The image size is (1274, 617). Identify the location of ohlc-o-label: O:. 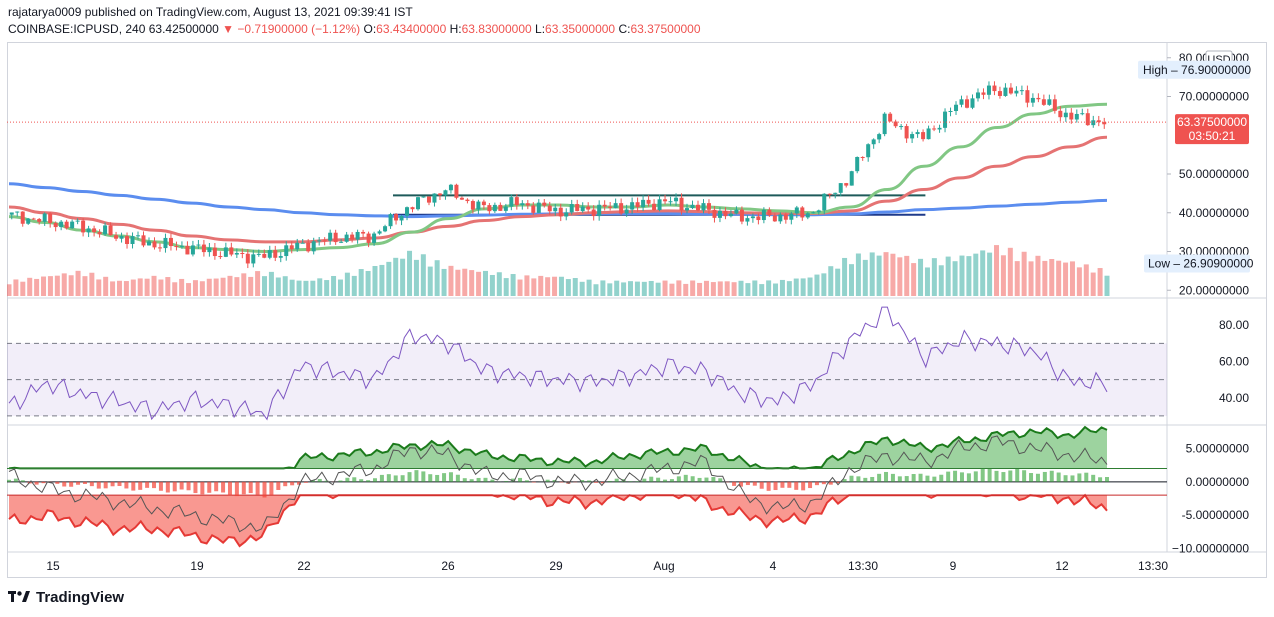
(370, 29).